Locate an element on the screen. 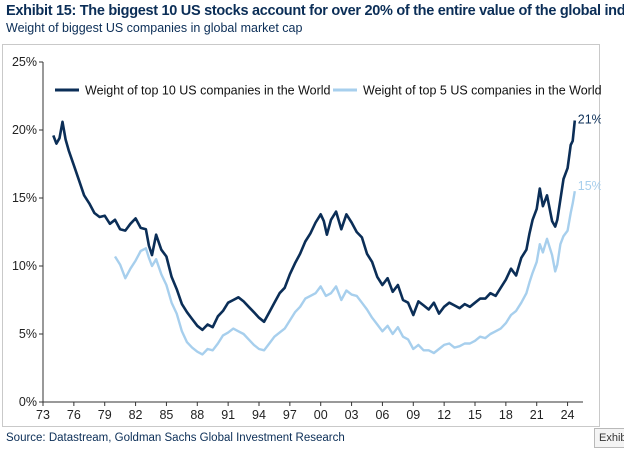 The width and height of the screenshot is (624, 457). end-labels: 21% 15% is located at coordinates (589, 152).